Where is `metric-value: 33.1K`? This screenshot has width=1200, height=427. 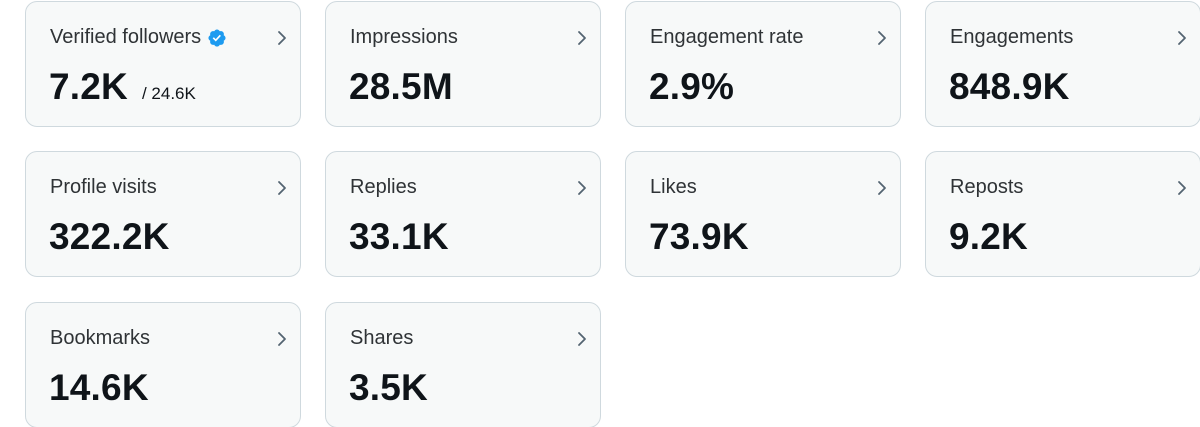 metric-value: 33.1K is located at coordinates (399, 236).